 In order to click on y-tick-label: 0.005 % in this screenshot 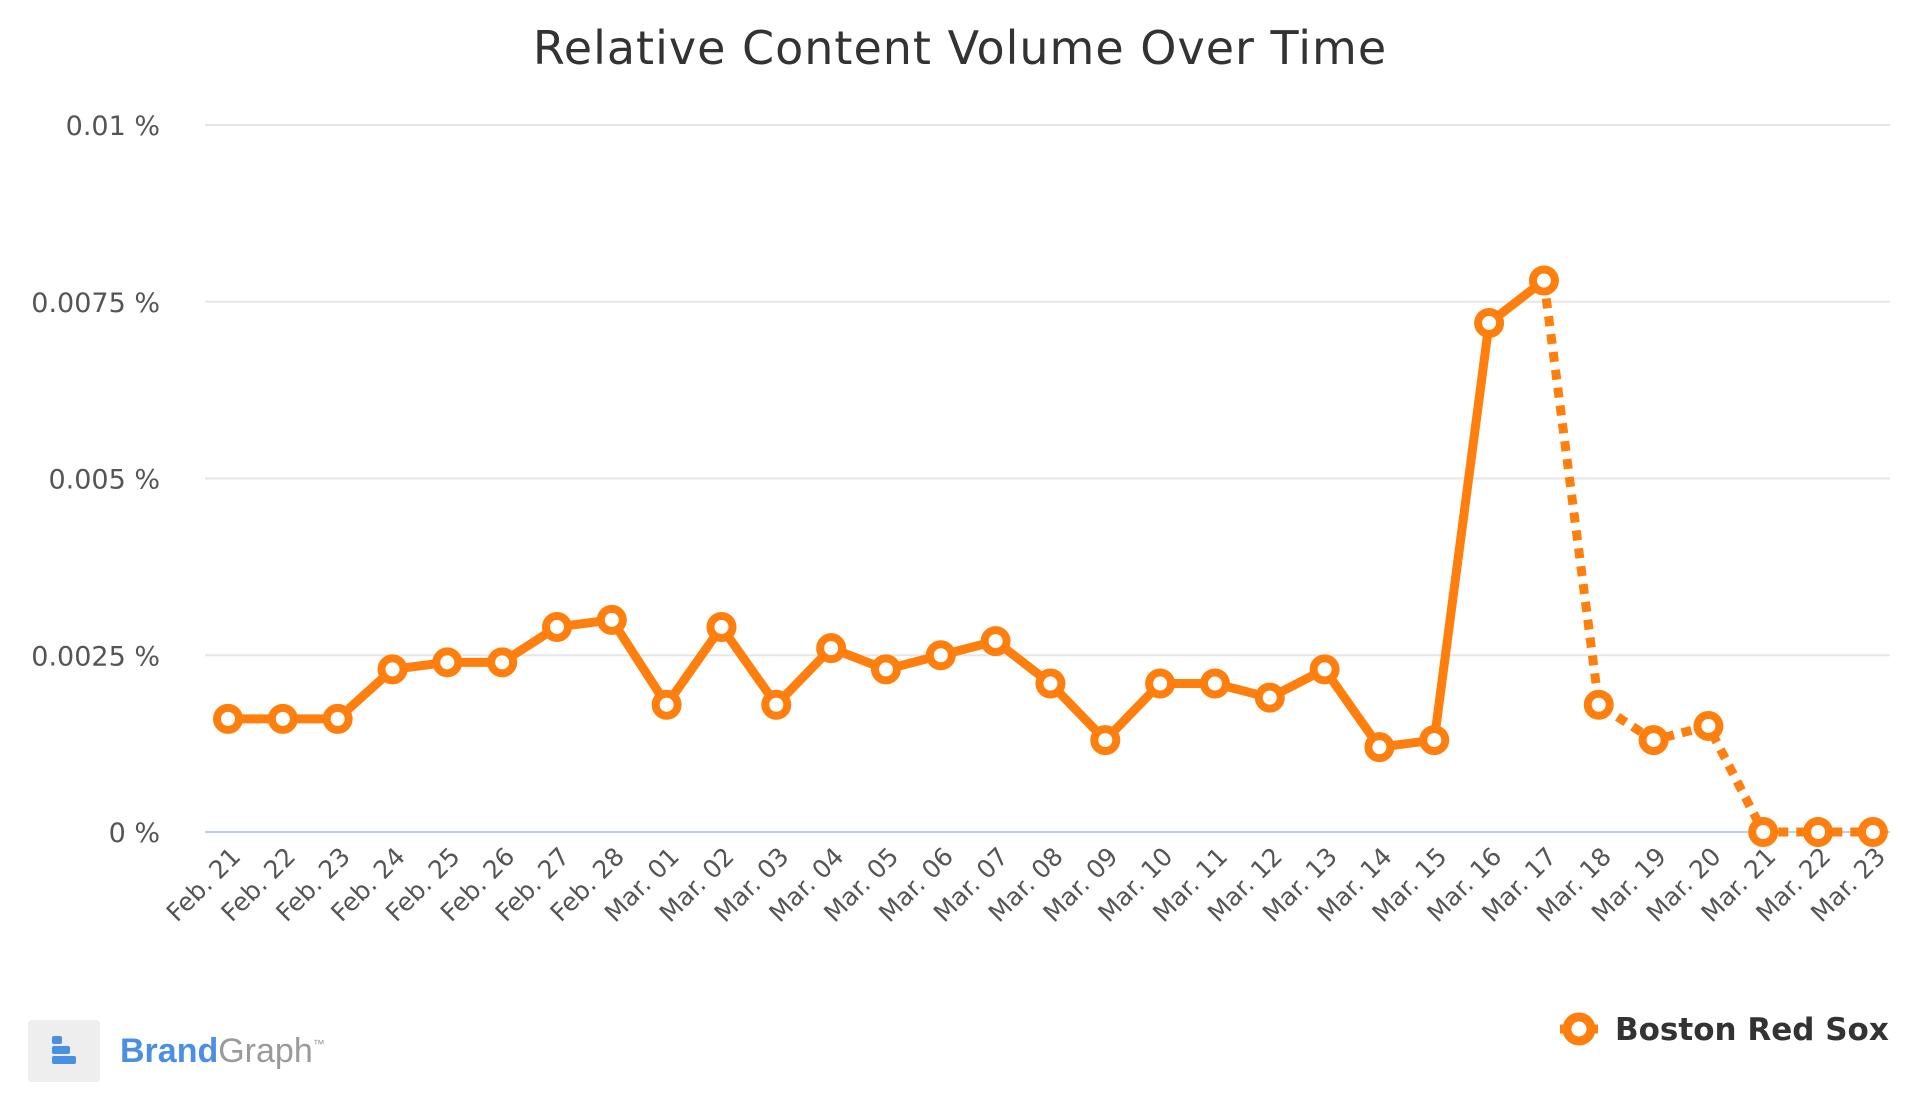, I will do `click(104, 480)`.